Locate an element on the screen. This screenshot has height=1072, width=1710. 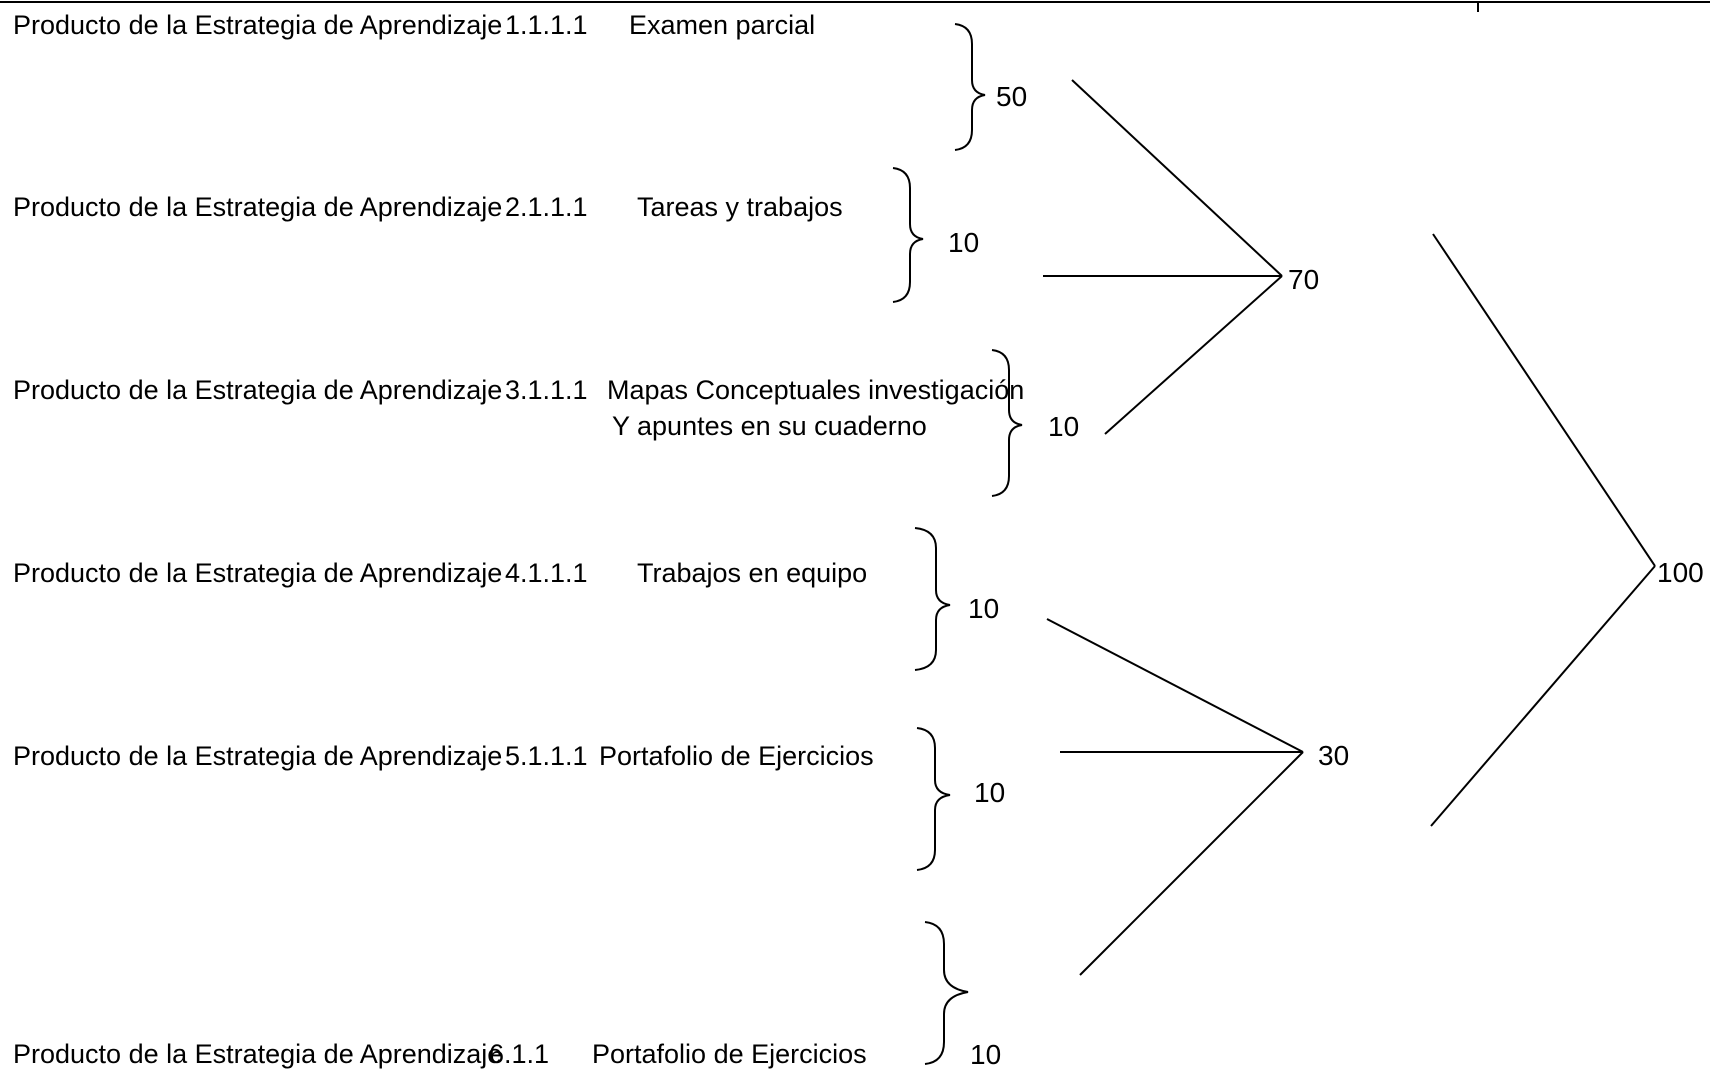
product-activity: Mapas Conceptuales investigación is located at coordinates (815, 390).